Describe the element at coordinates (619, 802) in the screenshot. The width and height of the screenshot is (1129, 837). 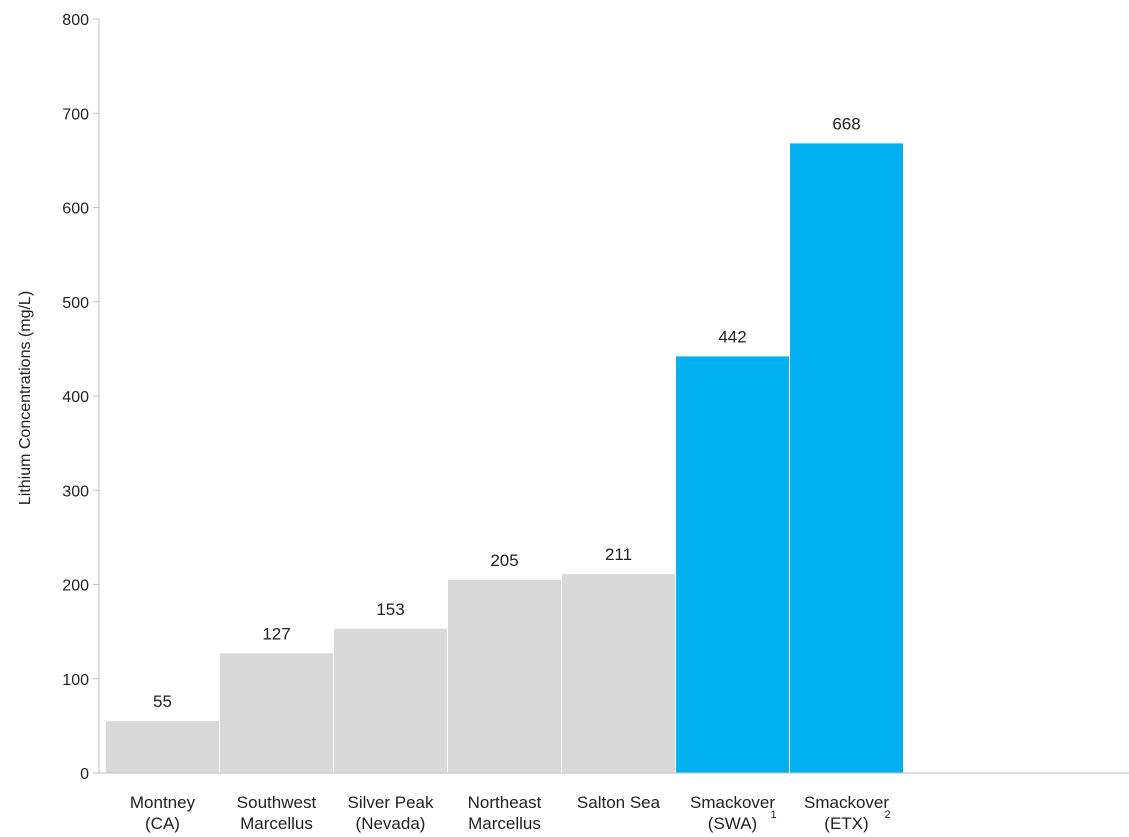
I see `category-label: Salton Sea` at that location.